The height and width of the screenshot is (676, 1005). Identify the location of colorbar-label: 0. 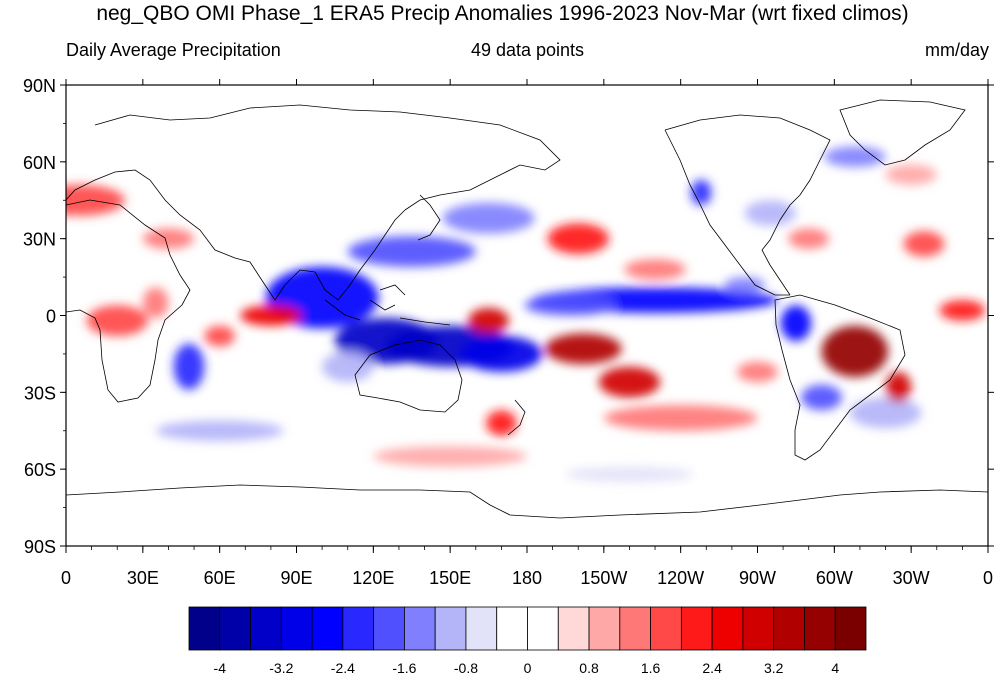
(528, 668).